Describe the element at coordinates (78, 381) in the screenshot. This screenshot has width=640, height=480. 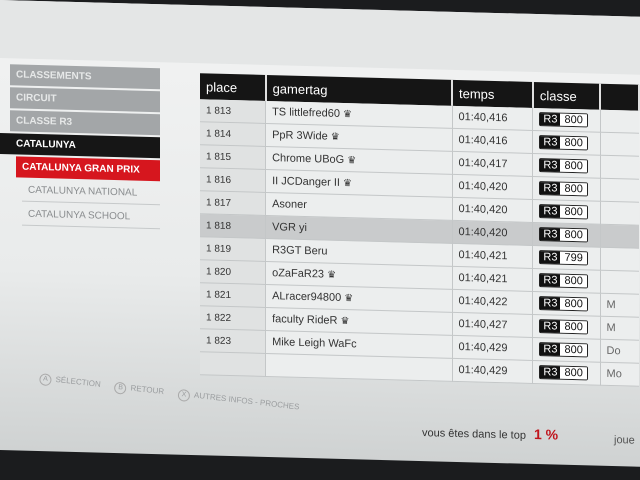
I see `hint-label: SÉLECTION` at that location.